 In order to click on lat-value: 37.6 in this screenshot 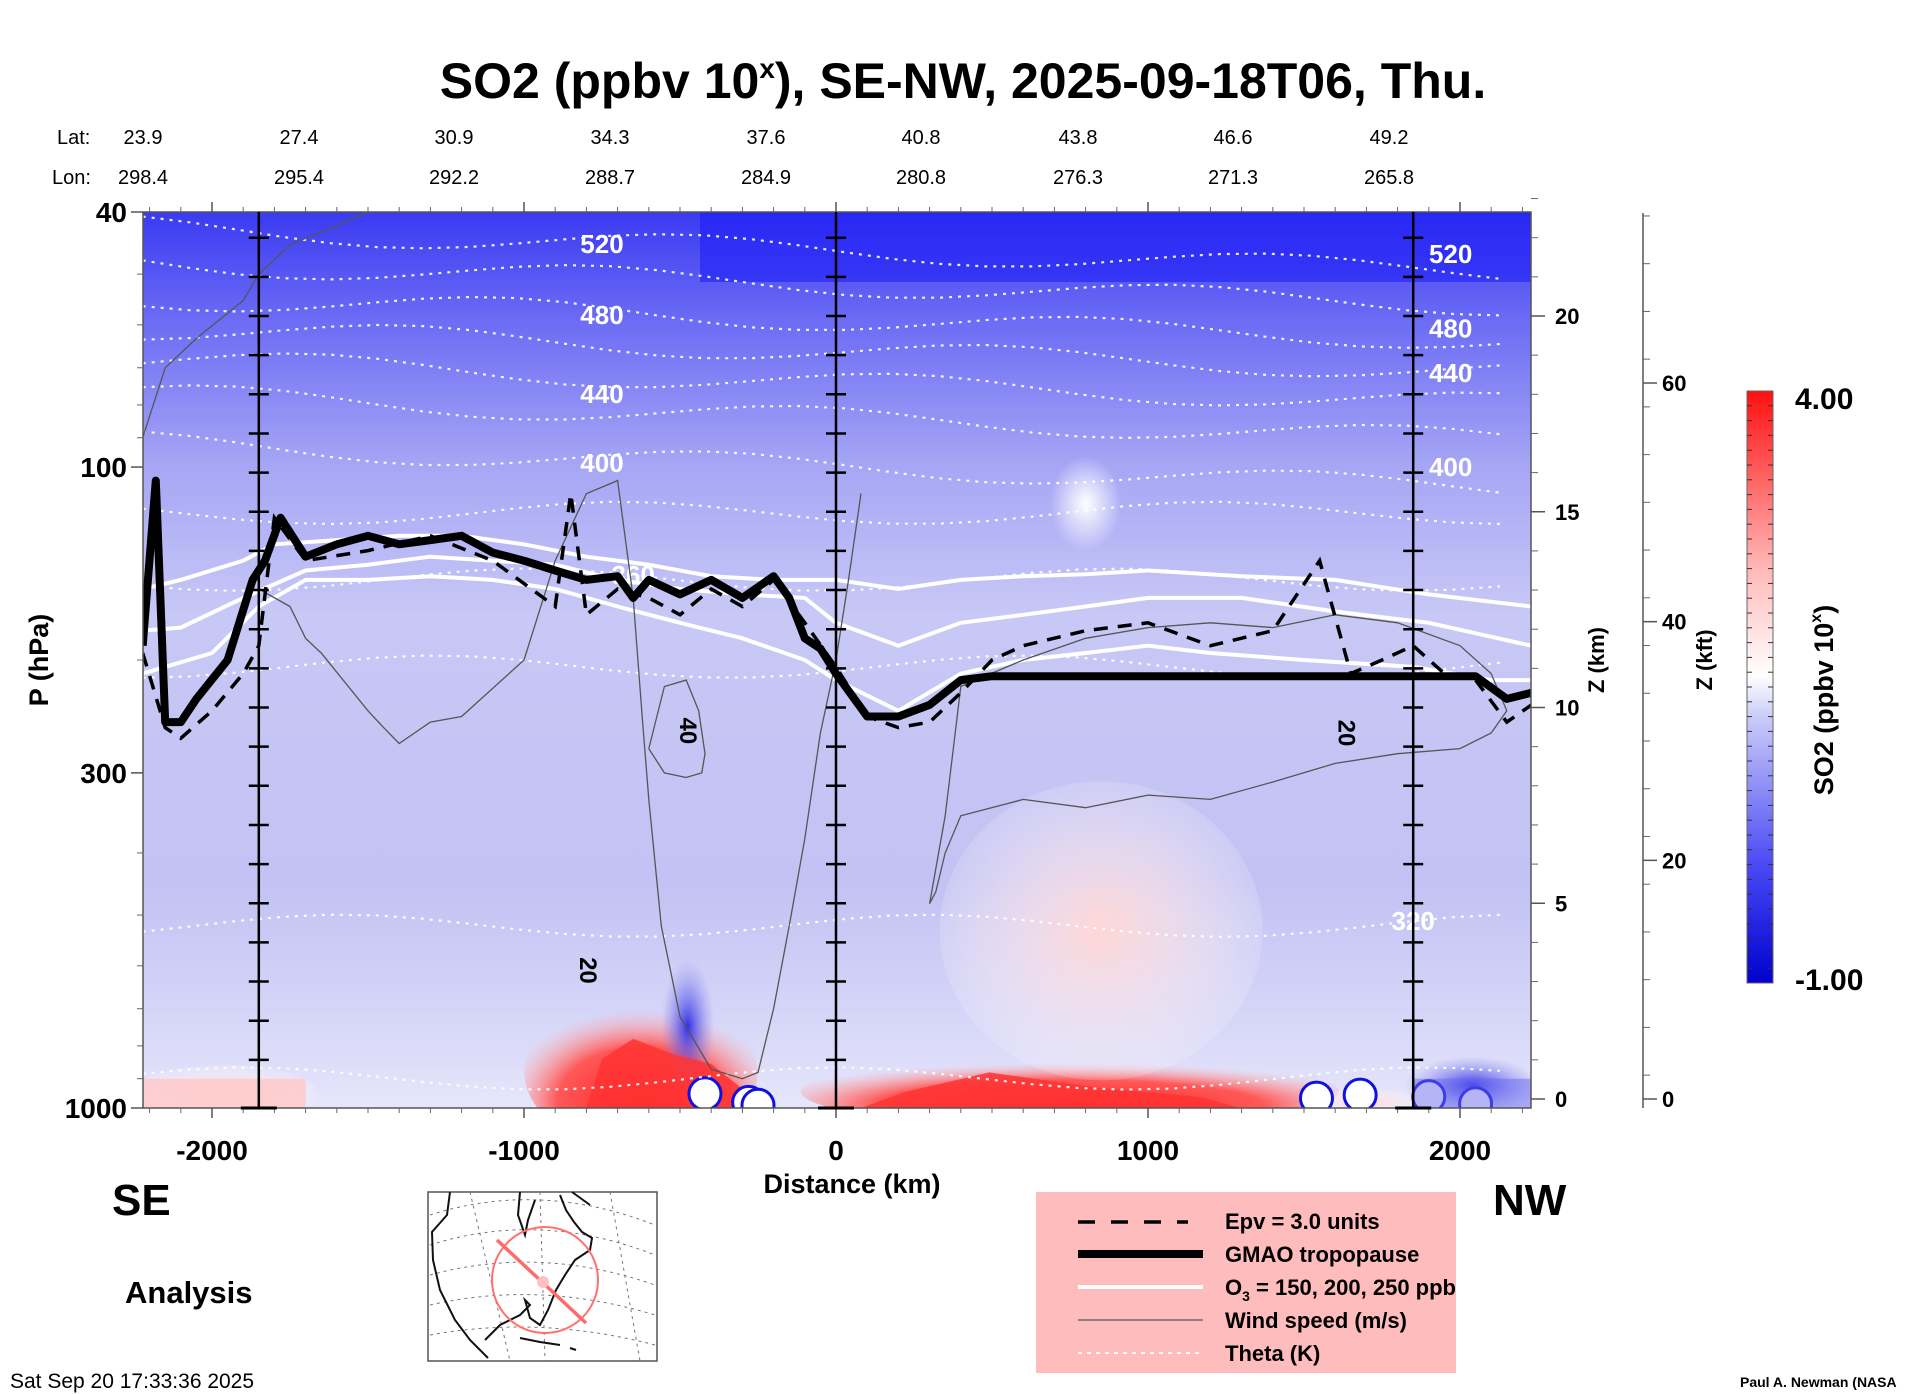, I will do `click(766, 138)`.